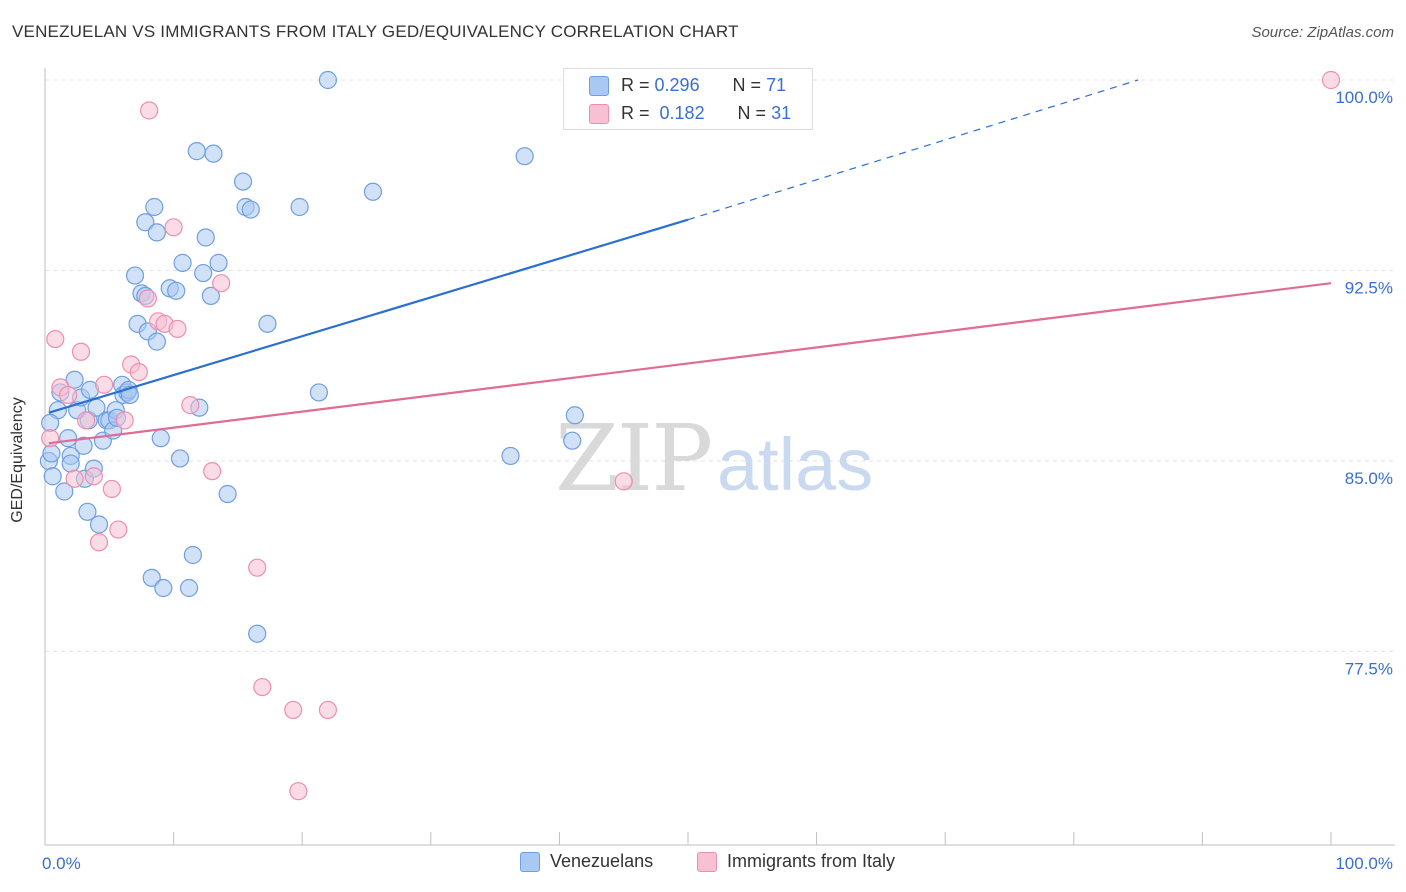  I want to click on legend-item-italy: Immigrants from Italy, so click(796, 861).